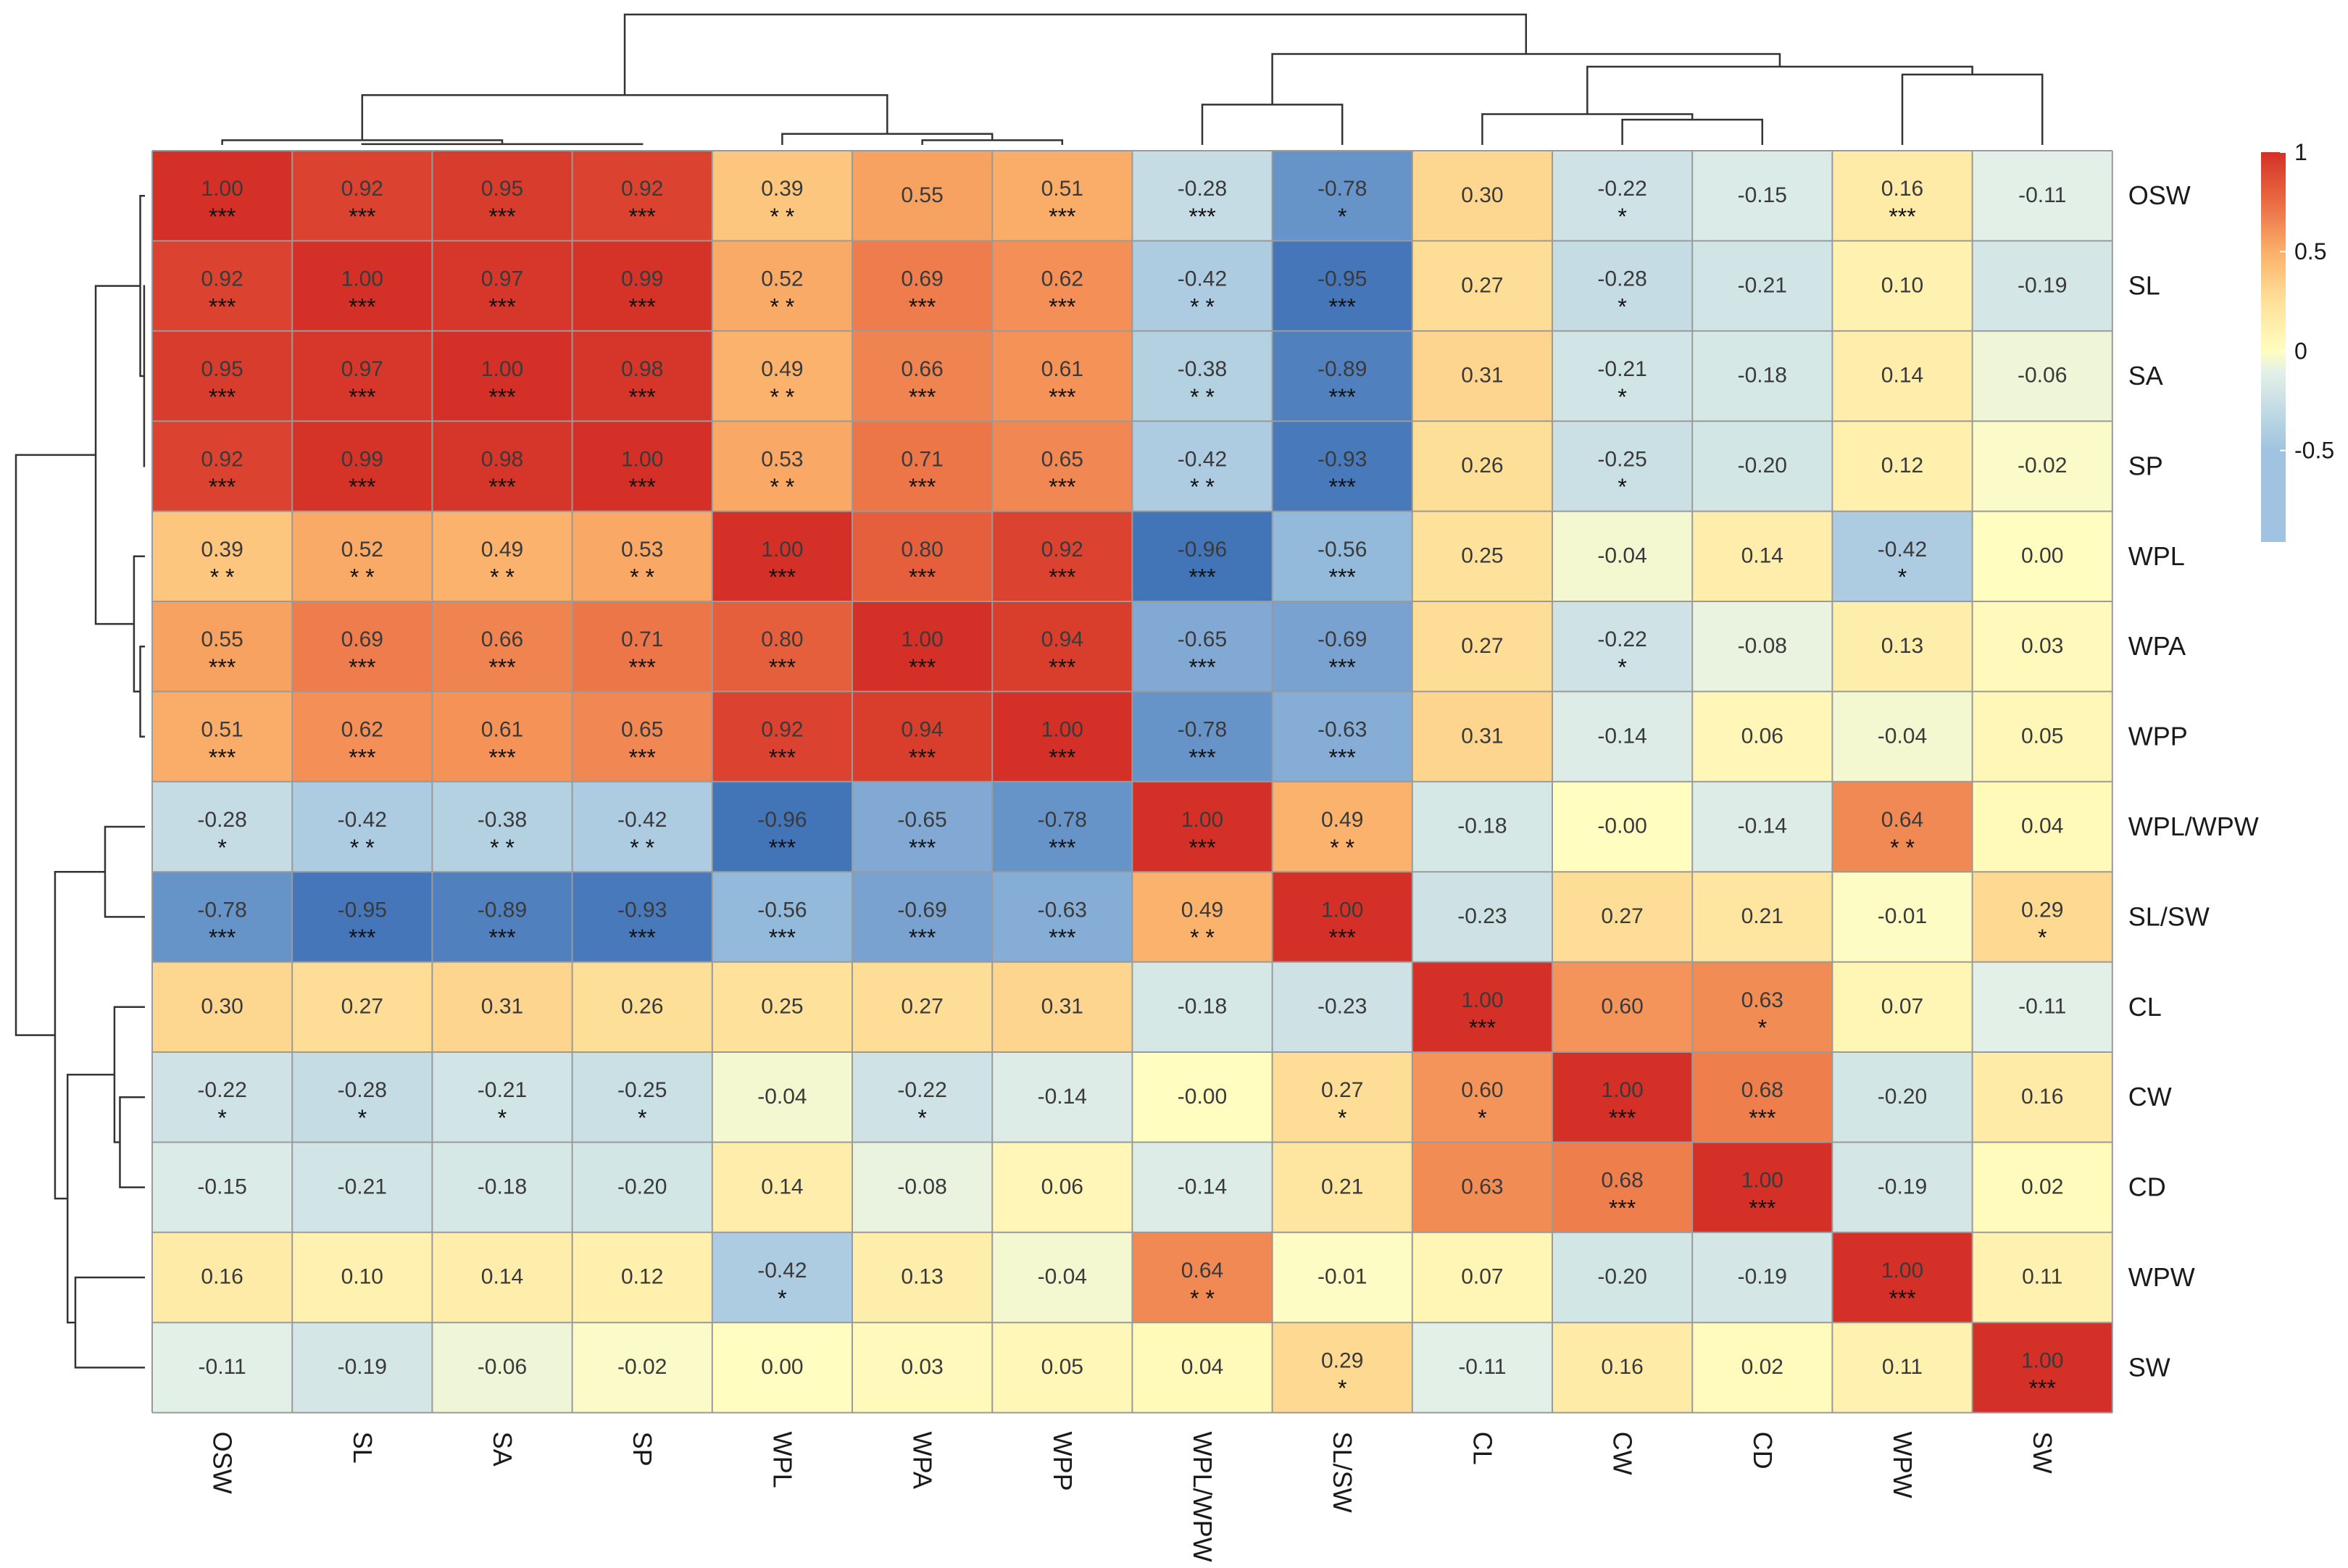 This screenshot has width=2348, height=1568. Describe the element at coordinates (1202, 459) in the screenshot. I see `cell-value-label: -0.42` at that location.